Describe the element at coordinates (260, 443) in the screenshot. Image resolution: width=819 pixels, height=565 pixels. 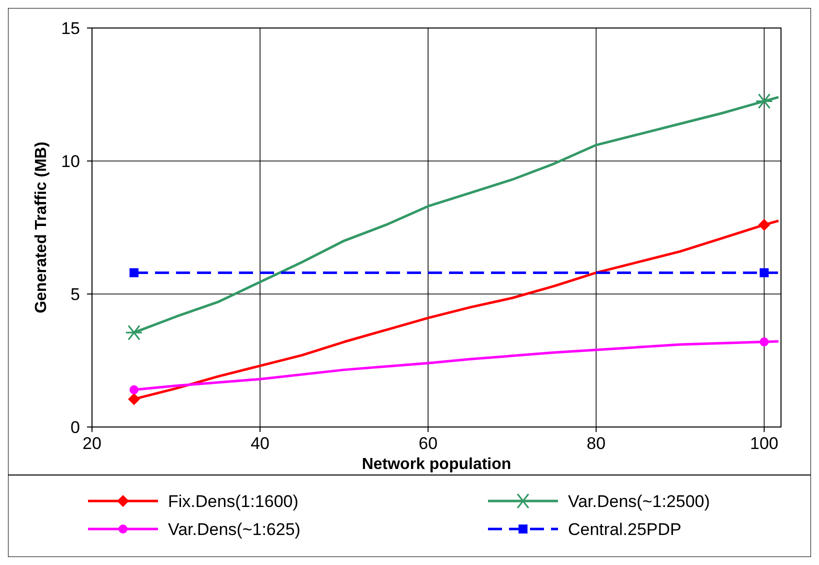
I see `x-tick-label: 40` at that location.